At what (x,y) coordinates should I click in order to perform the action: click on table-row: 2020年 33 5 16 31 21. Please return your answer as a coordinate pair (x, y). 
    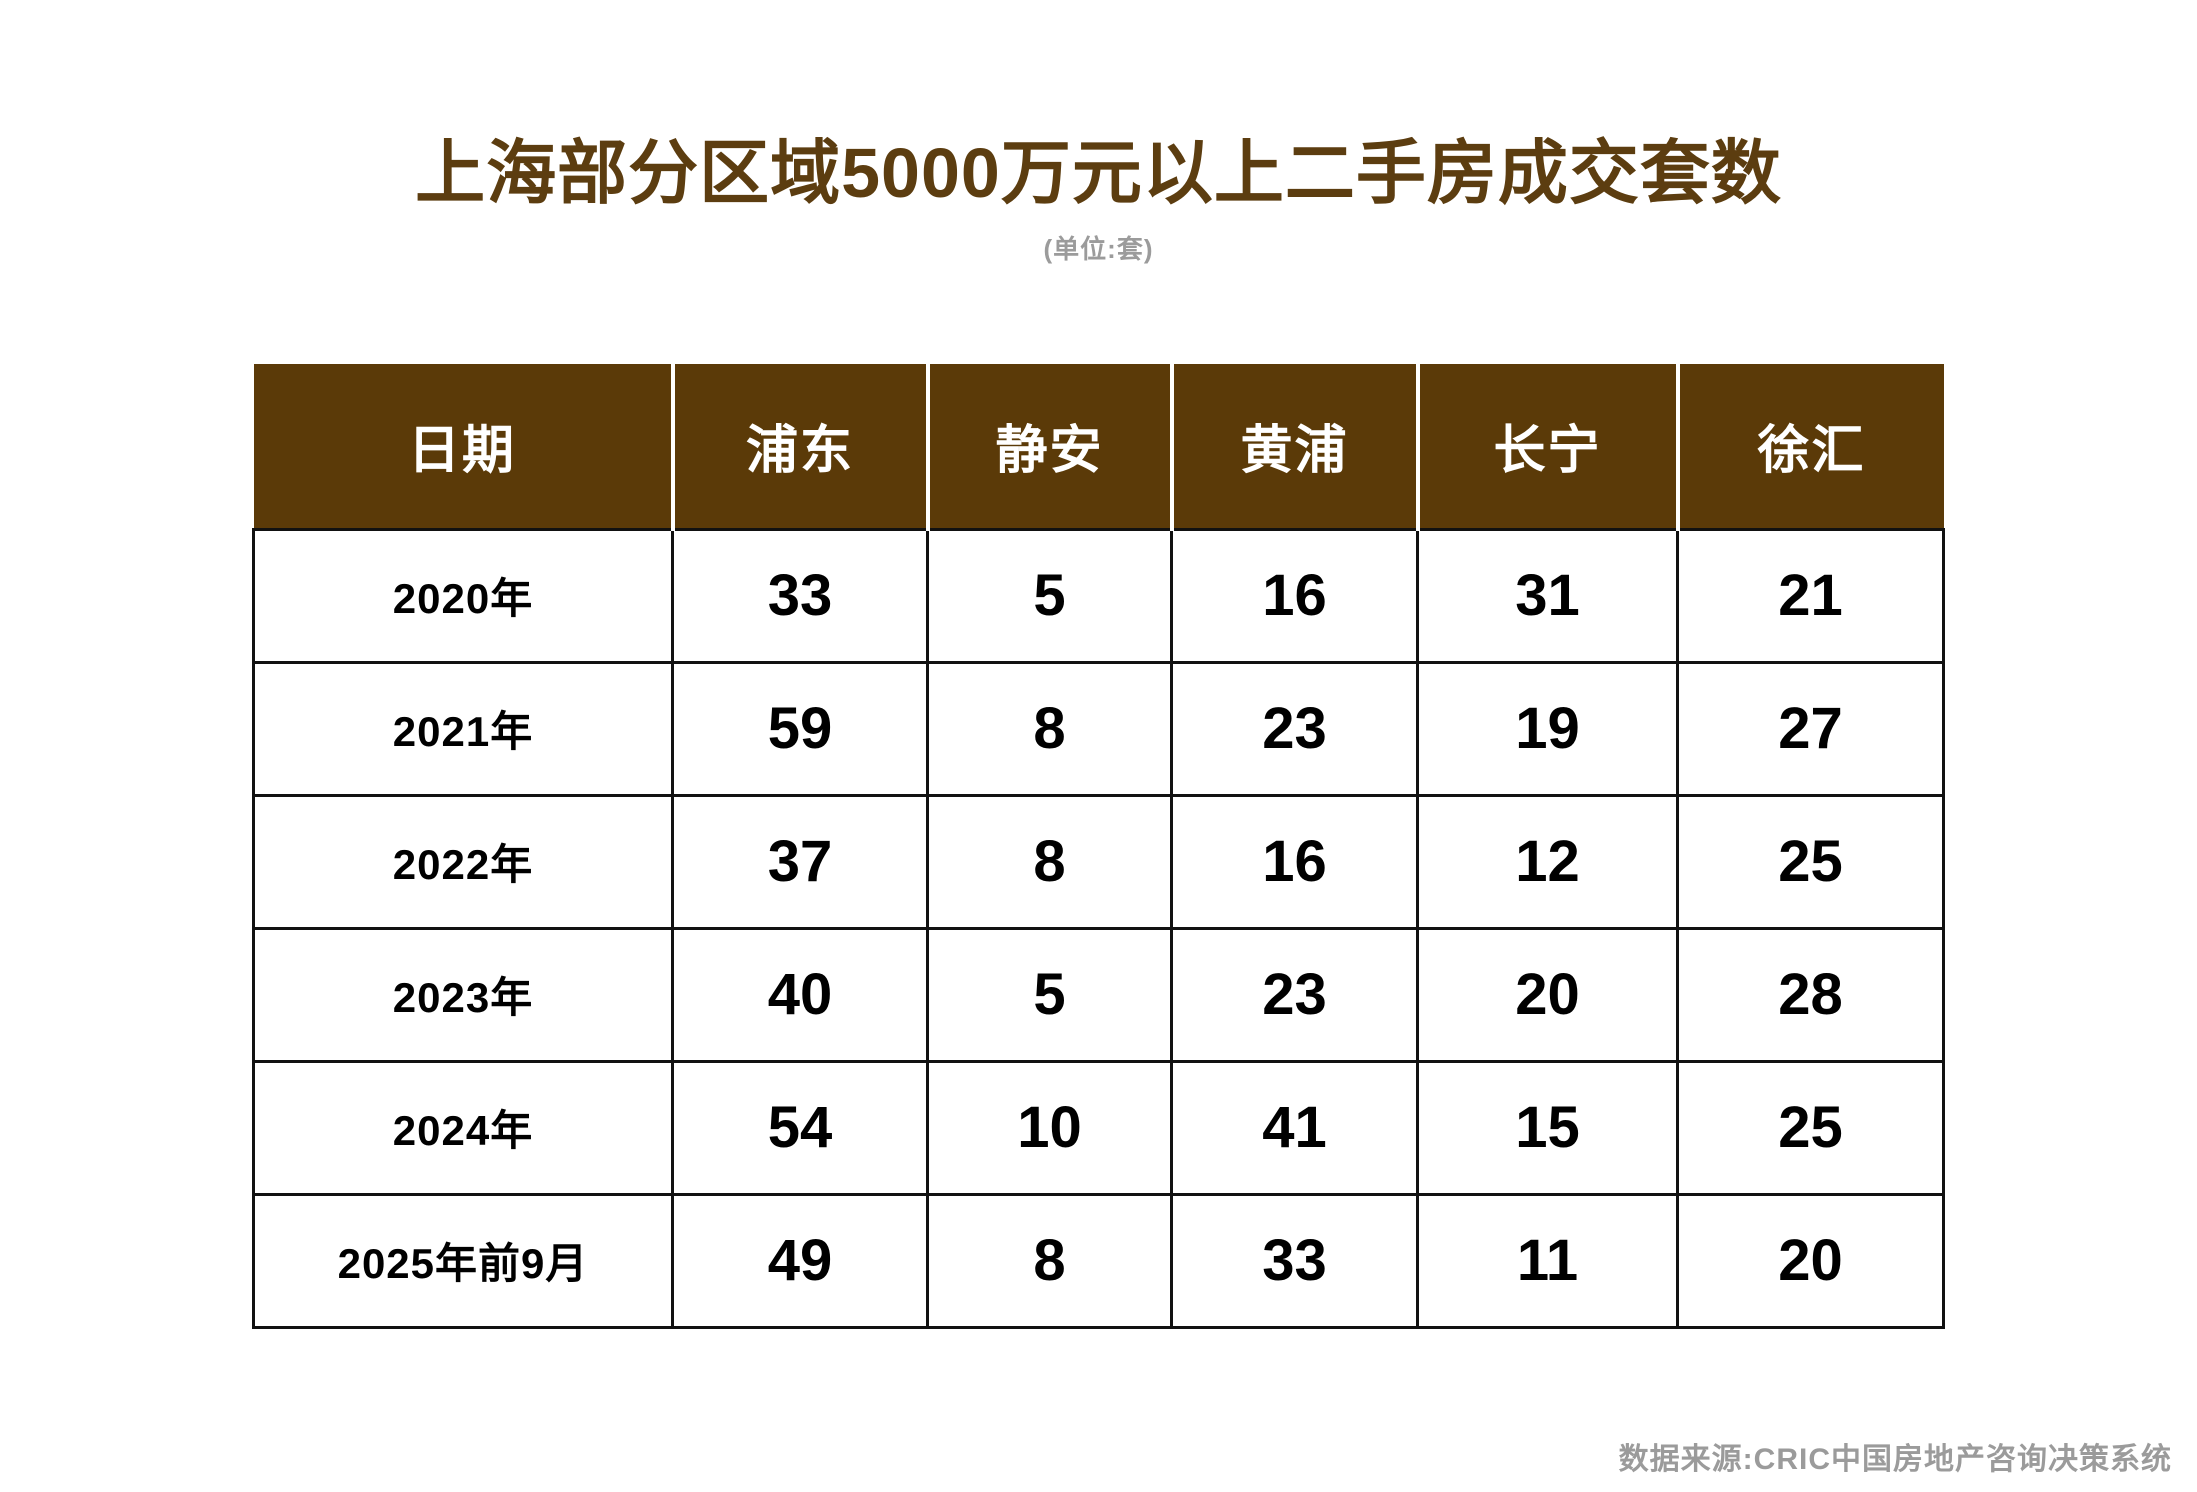
    Looking at the image, I should click on (1098, 595).